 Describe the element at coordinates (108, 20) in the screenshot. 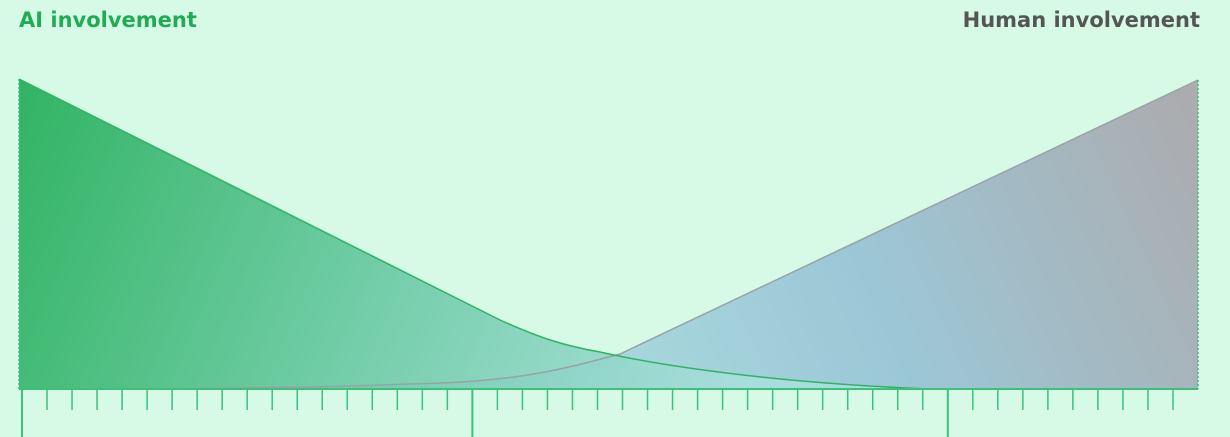

I see `ai-involvement-label: AI involvement` at that location.